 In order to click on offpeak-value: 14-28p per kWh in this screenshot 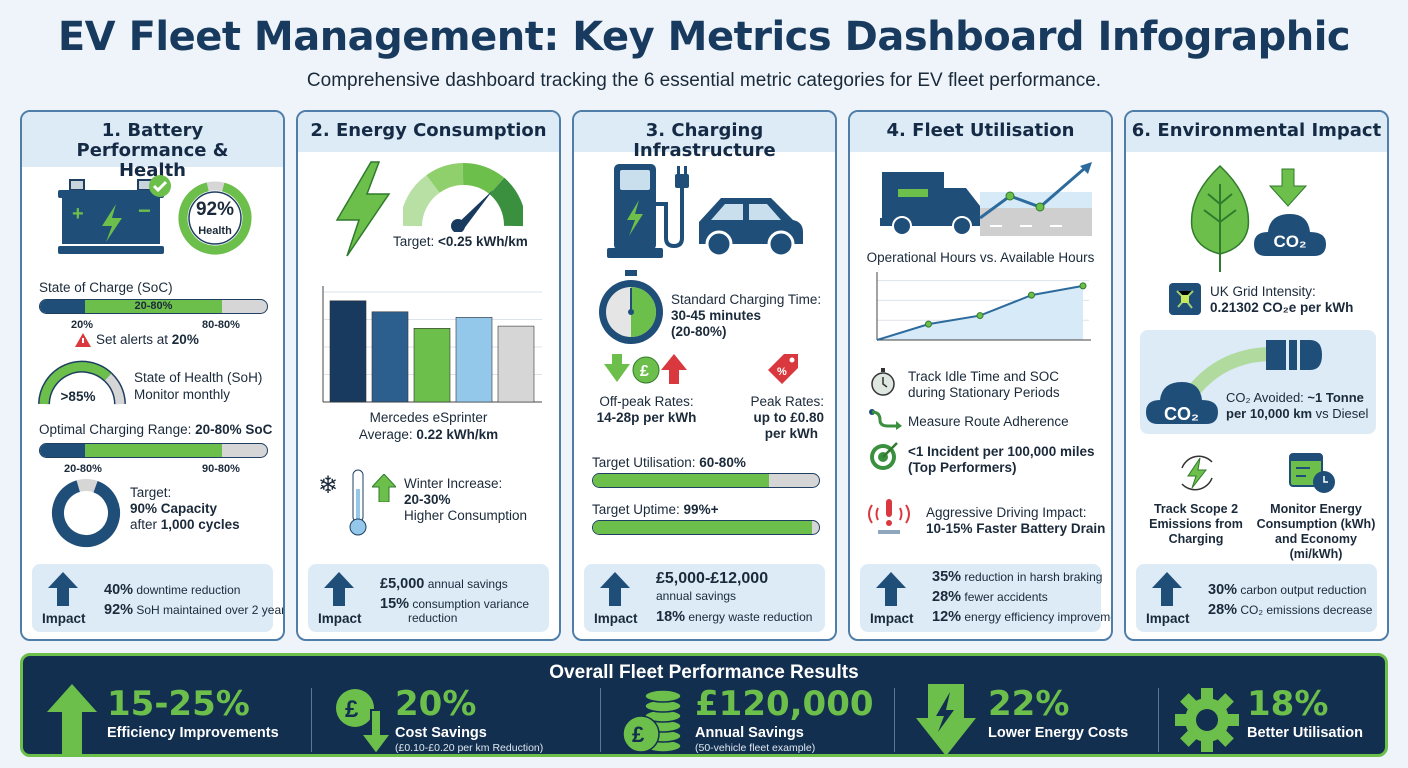, I will do `click(646, 417)`.